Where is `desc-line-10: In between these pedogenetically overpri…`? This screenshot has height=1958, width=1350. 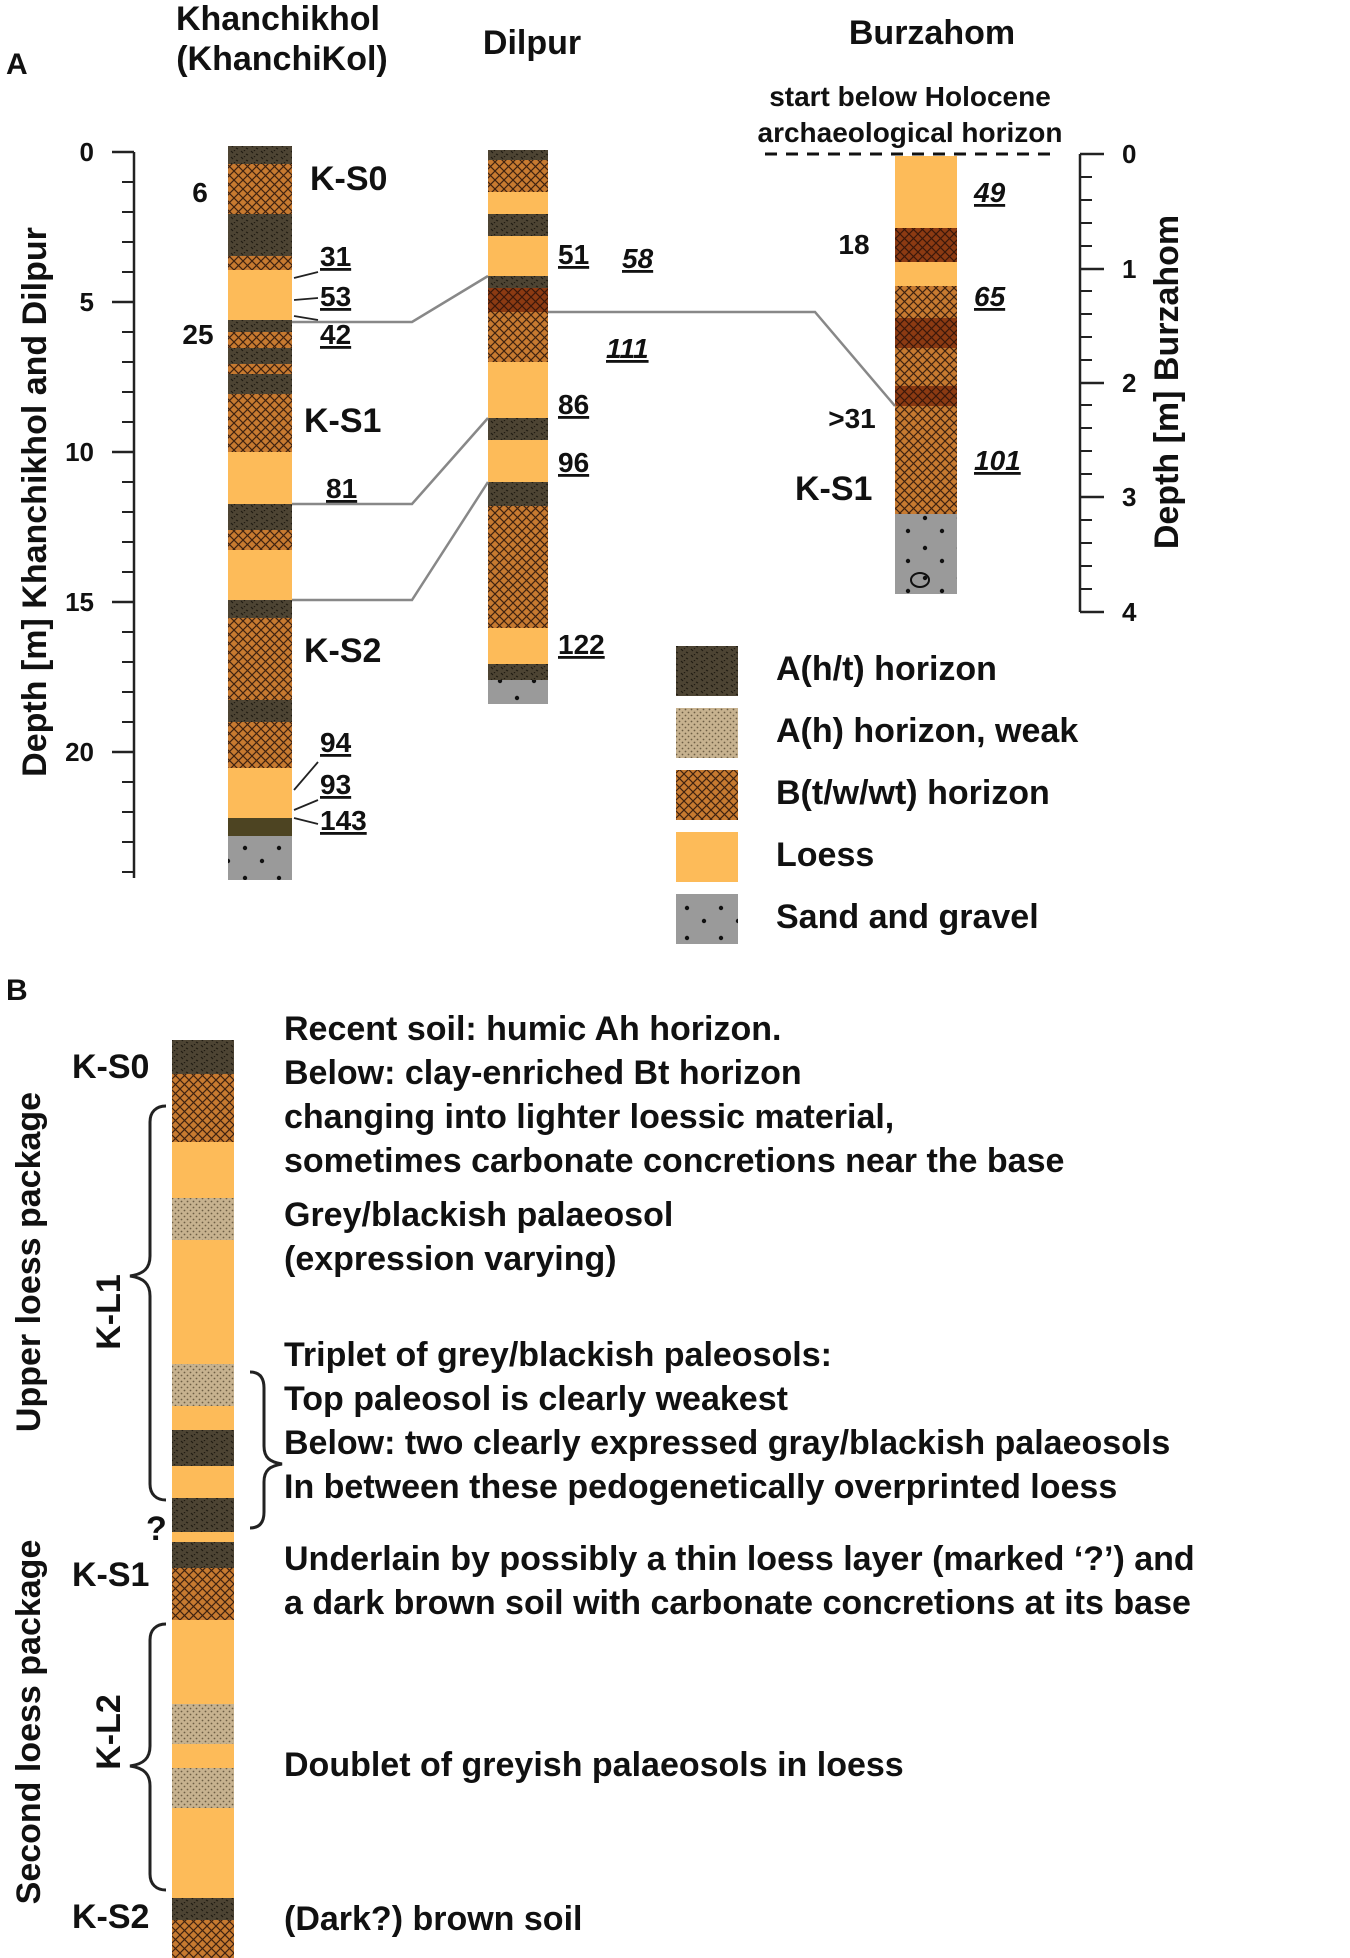 desc-line-10: In between these pedogenetically overpri… is located at coordinates (700, 1487).